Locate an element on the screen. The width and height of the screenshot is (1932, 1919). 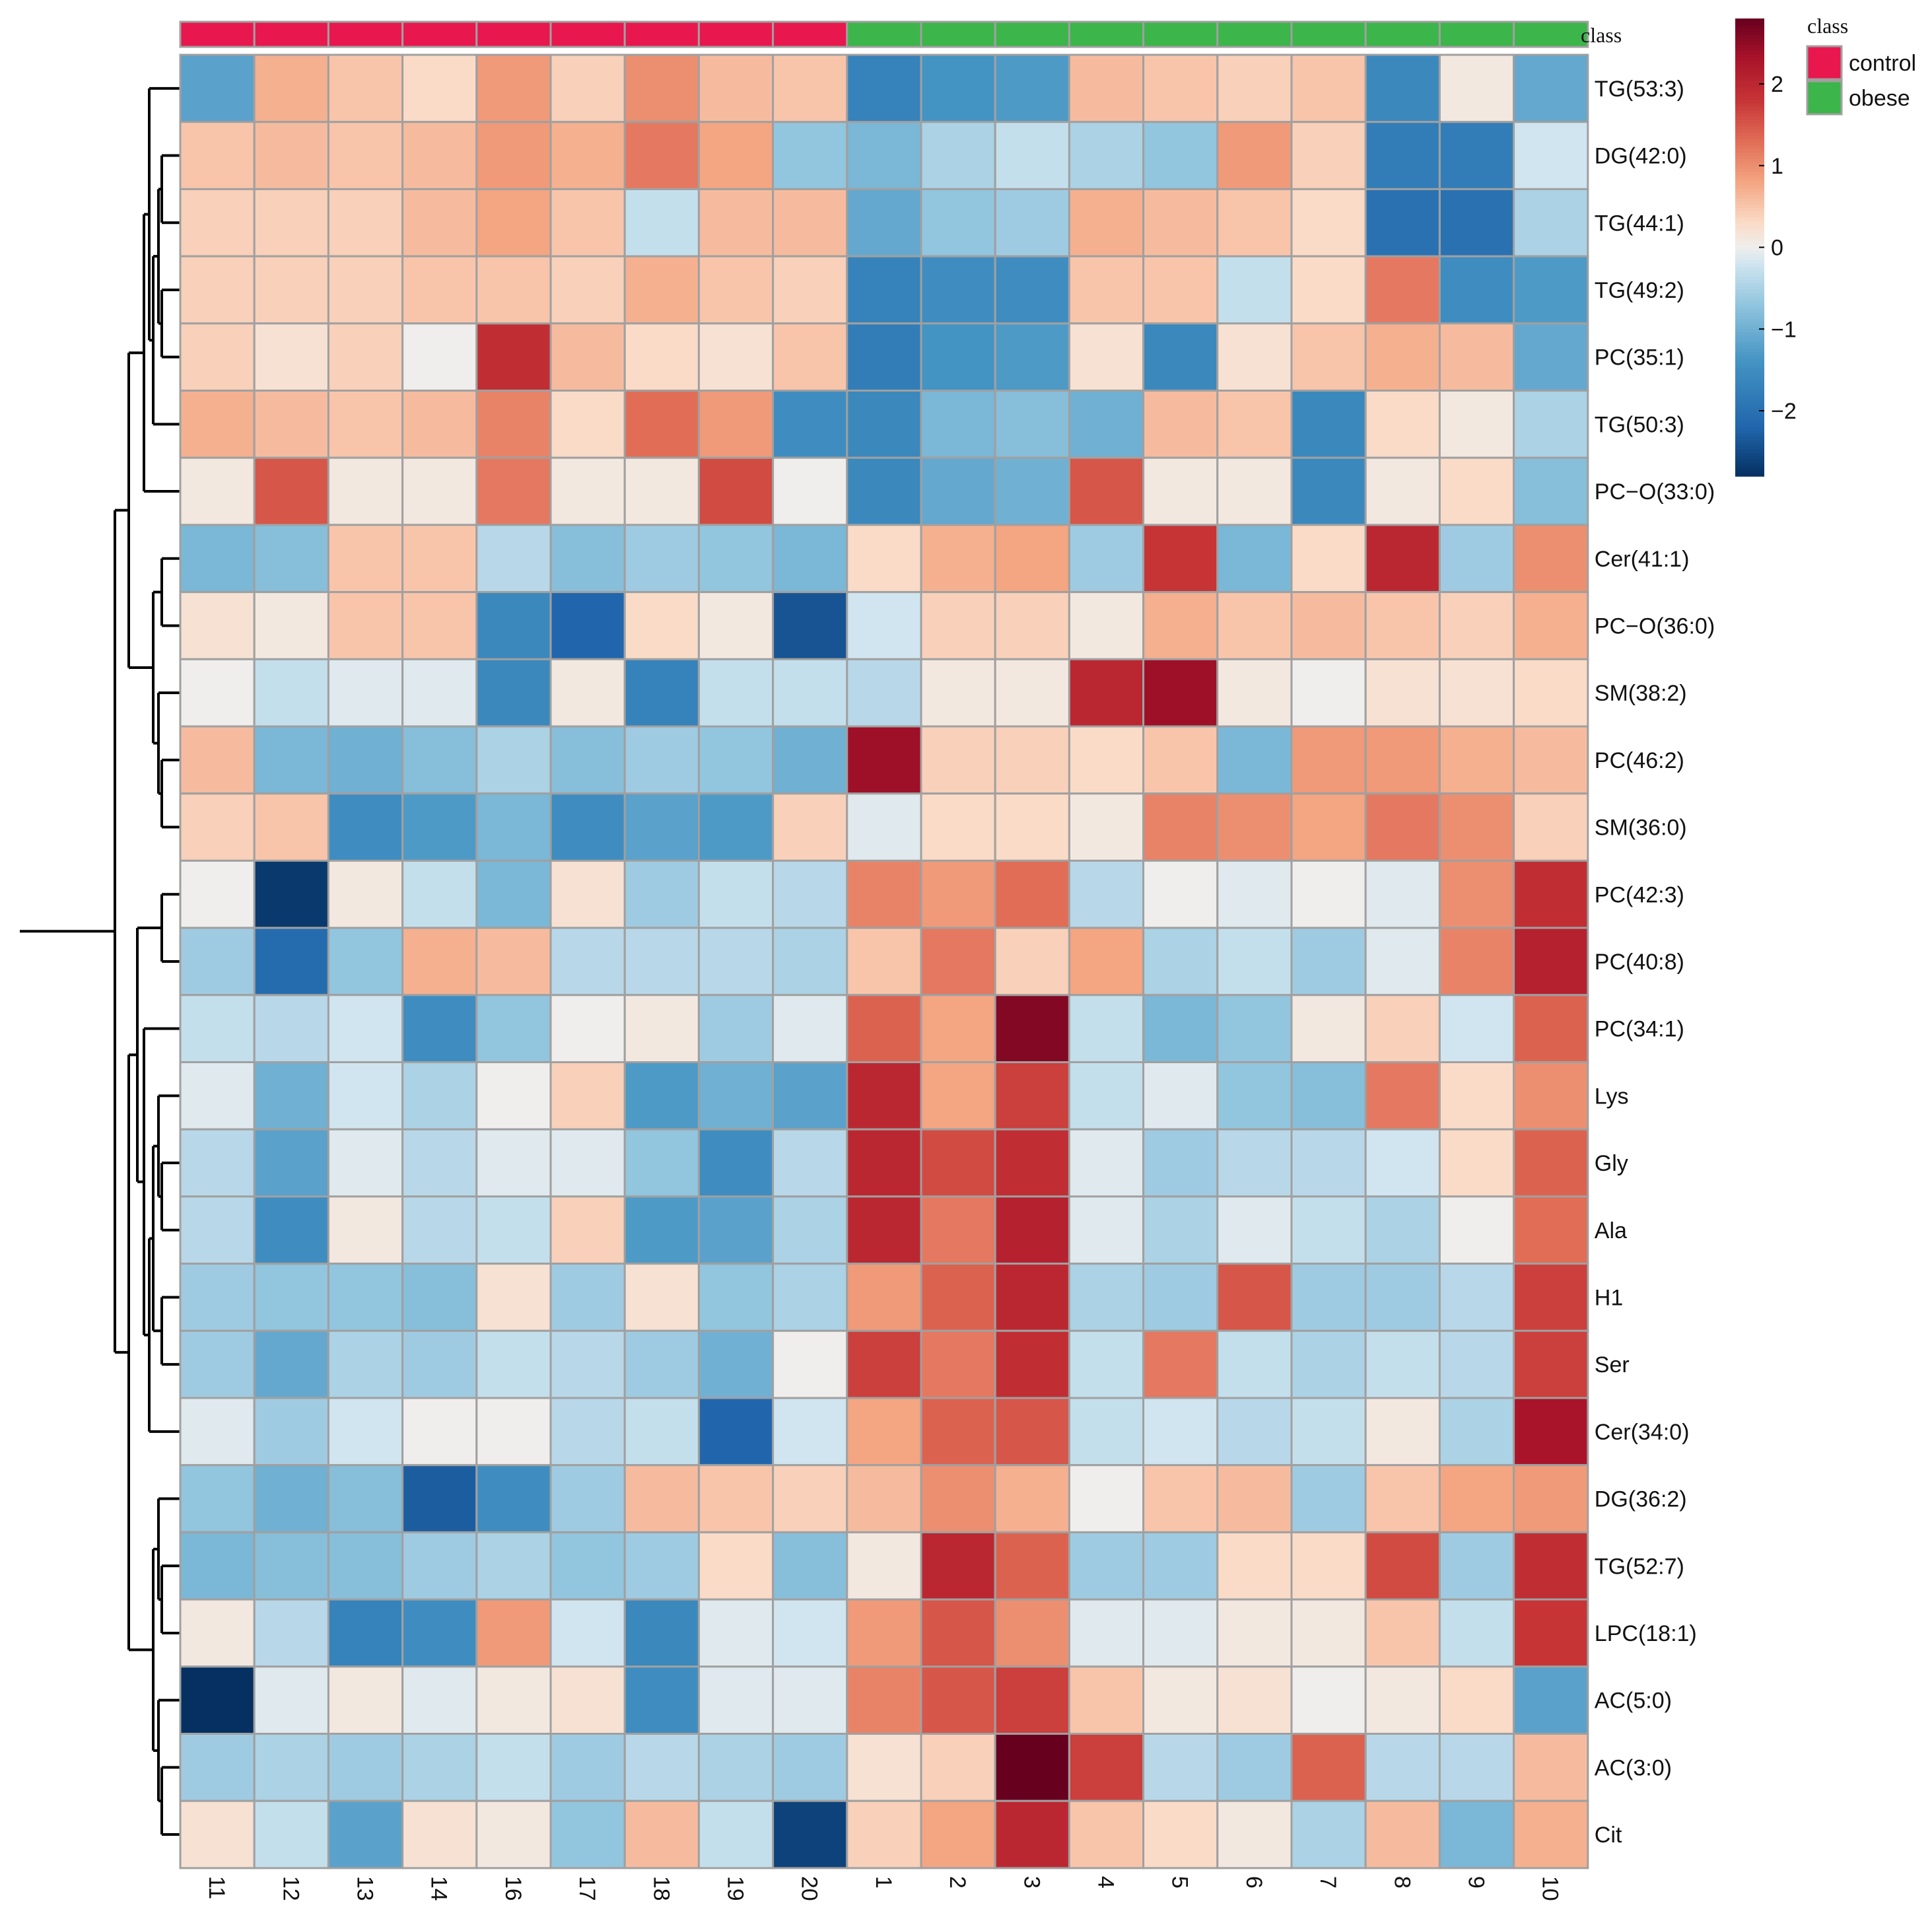
row-label: AC(3:0) is located at coordinates (1634, 1767).